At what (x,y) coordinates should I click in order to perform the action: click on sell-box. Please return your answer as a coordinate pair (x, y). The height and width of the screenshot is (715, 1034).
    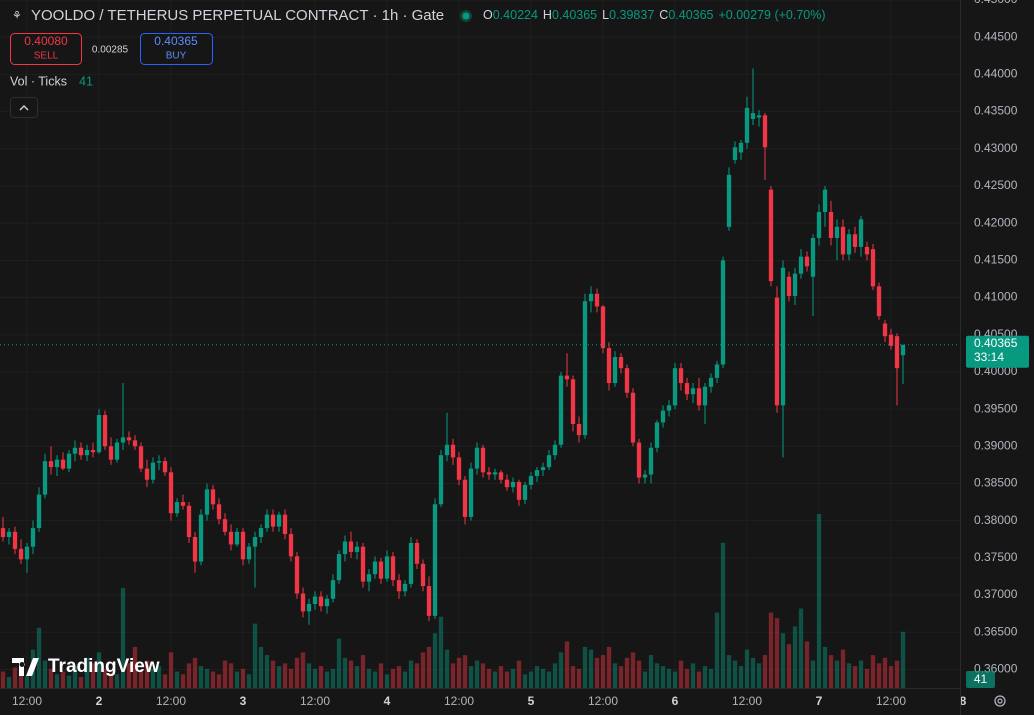
    Looking at the image, I should click on (46, 49).